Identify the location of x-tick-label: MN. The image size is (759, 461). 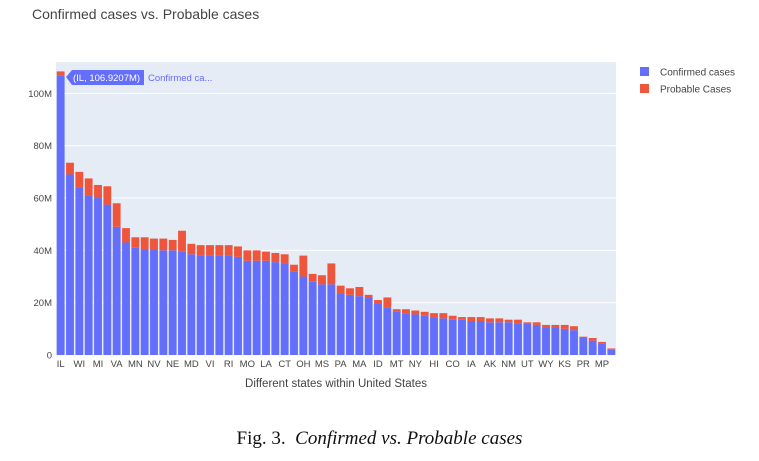
(135, 364).